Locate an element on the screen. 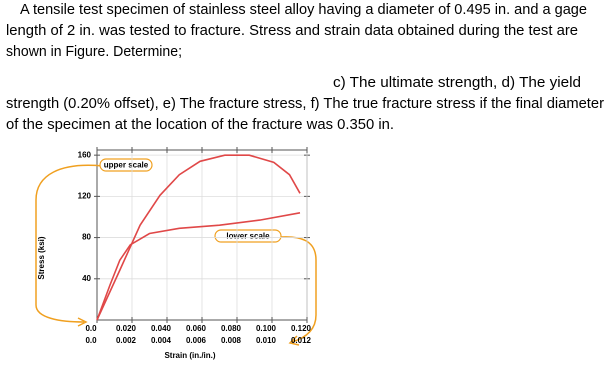 Image resolution: width=612 pixels, height=372 pixels. x-axis-label: Strain (in./in.) is located at coordinates (189, 355).